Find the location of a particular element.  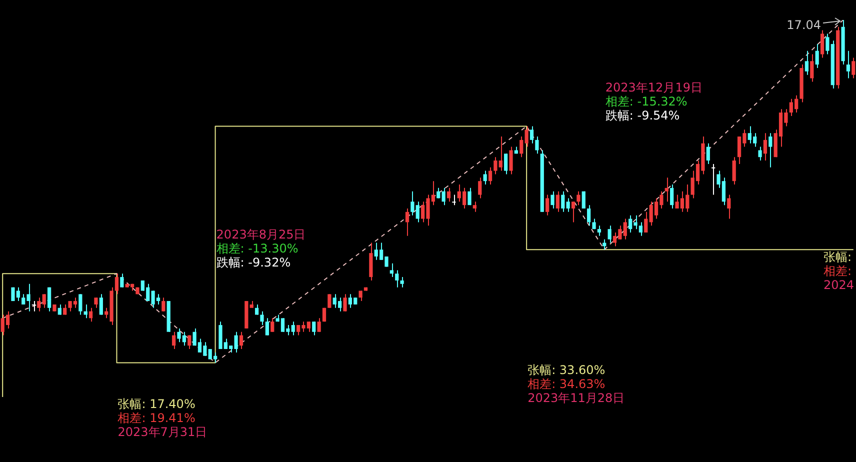

annotation: 2024 is located at coordinates (838, 285).